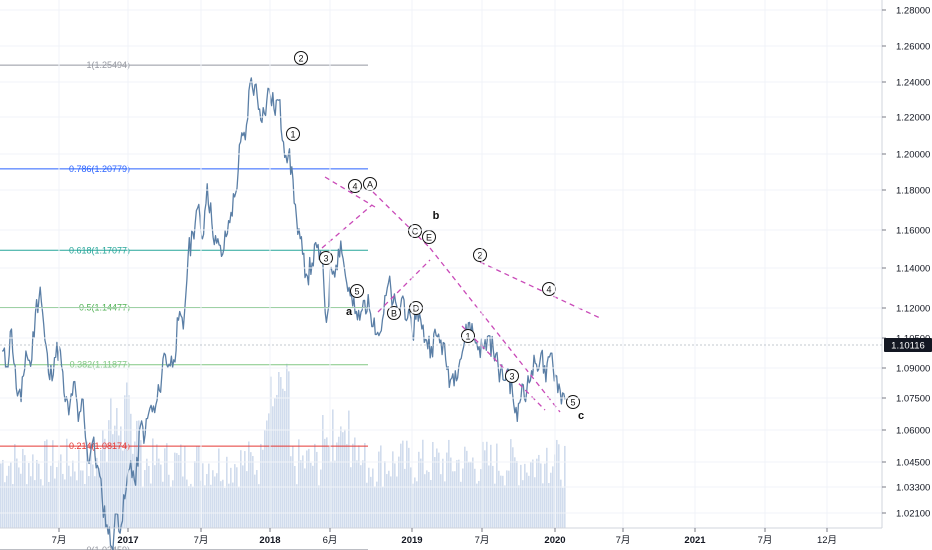 This screenshot has width=932, height=550. What do you see at coordinates (429, 238) in the screenshot?
I see `wave-label: E` at bounding box center [429, 238].